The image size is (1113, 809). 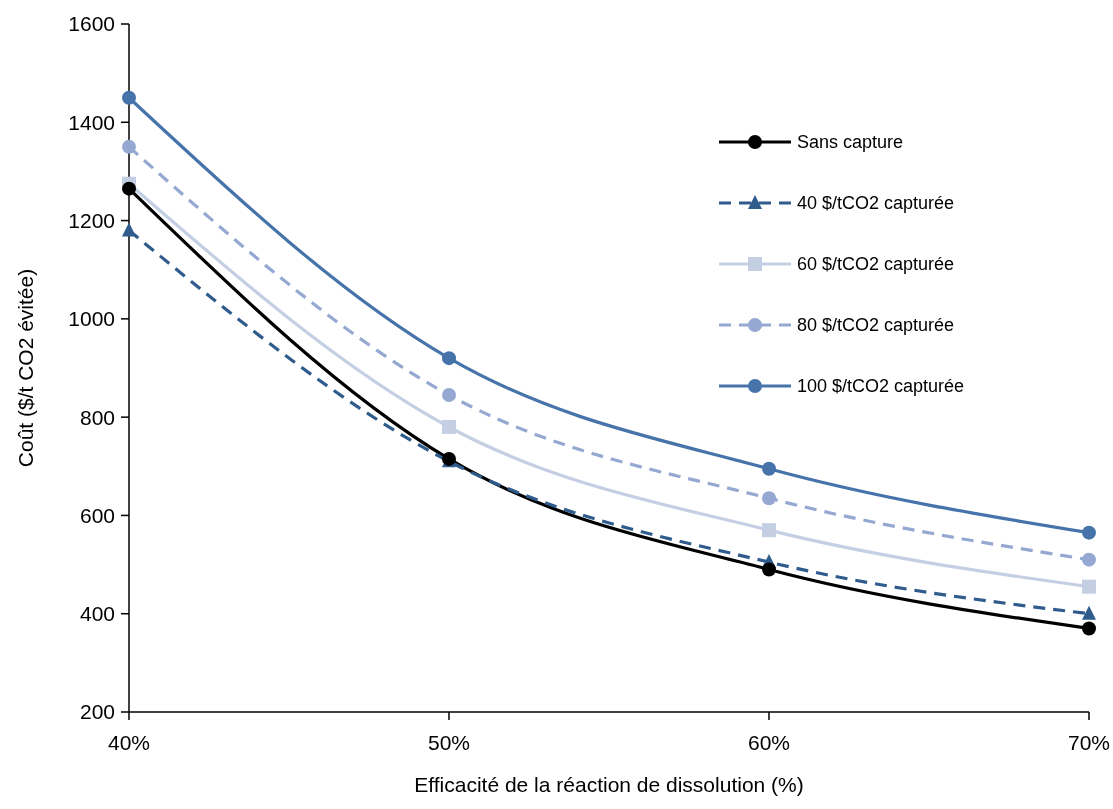 What do you see at coordinates (25, 368) in the screenshot?
I see `y-axis-title: Coût ($/t CO2 évitée)` at bounding box center [25, 368].